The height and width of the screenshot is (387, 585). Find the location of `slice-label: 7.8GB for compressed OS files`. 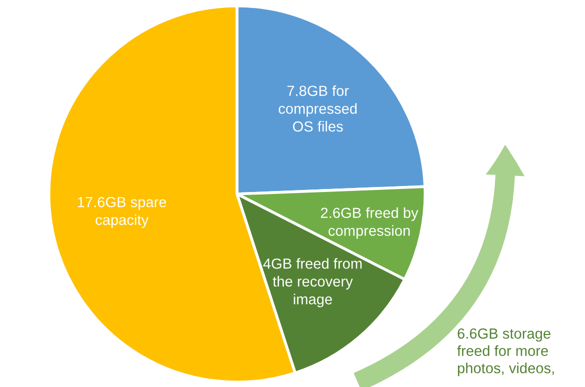

slice-label: 7.8GB for compressed OS files is located at coordinates (317, 108).